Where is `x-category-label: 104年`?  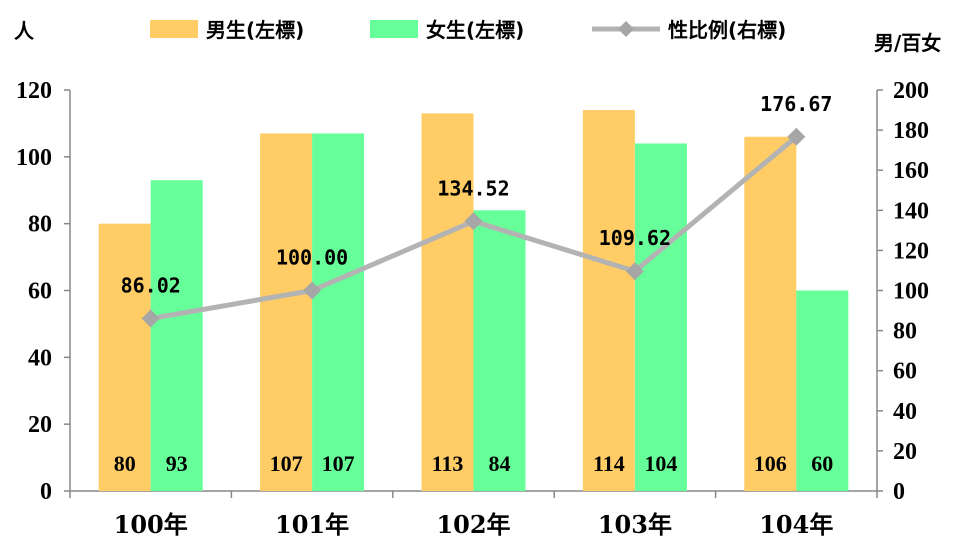 x-category-label: 104年 is located at coordinates (796, 523).